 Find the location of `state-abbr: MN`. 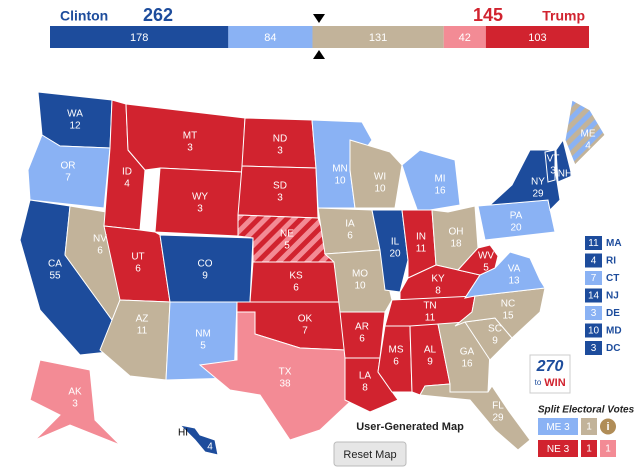

state-abbr: MN is located at coordinates (340, 169).